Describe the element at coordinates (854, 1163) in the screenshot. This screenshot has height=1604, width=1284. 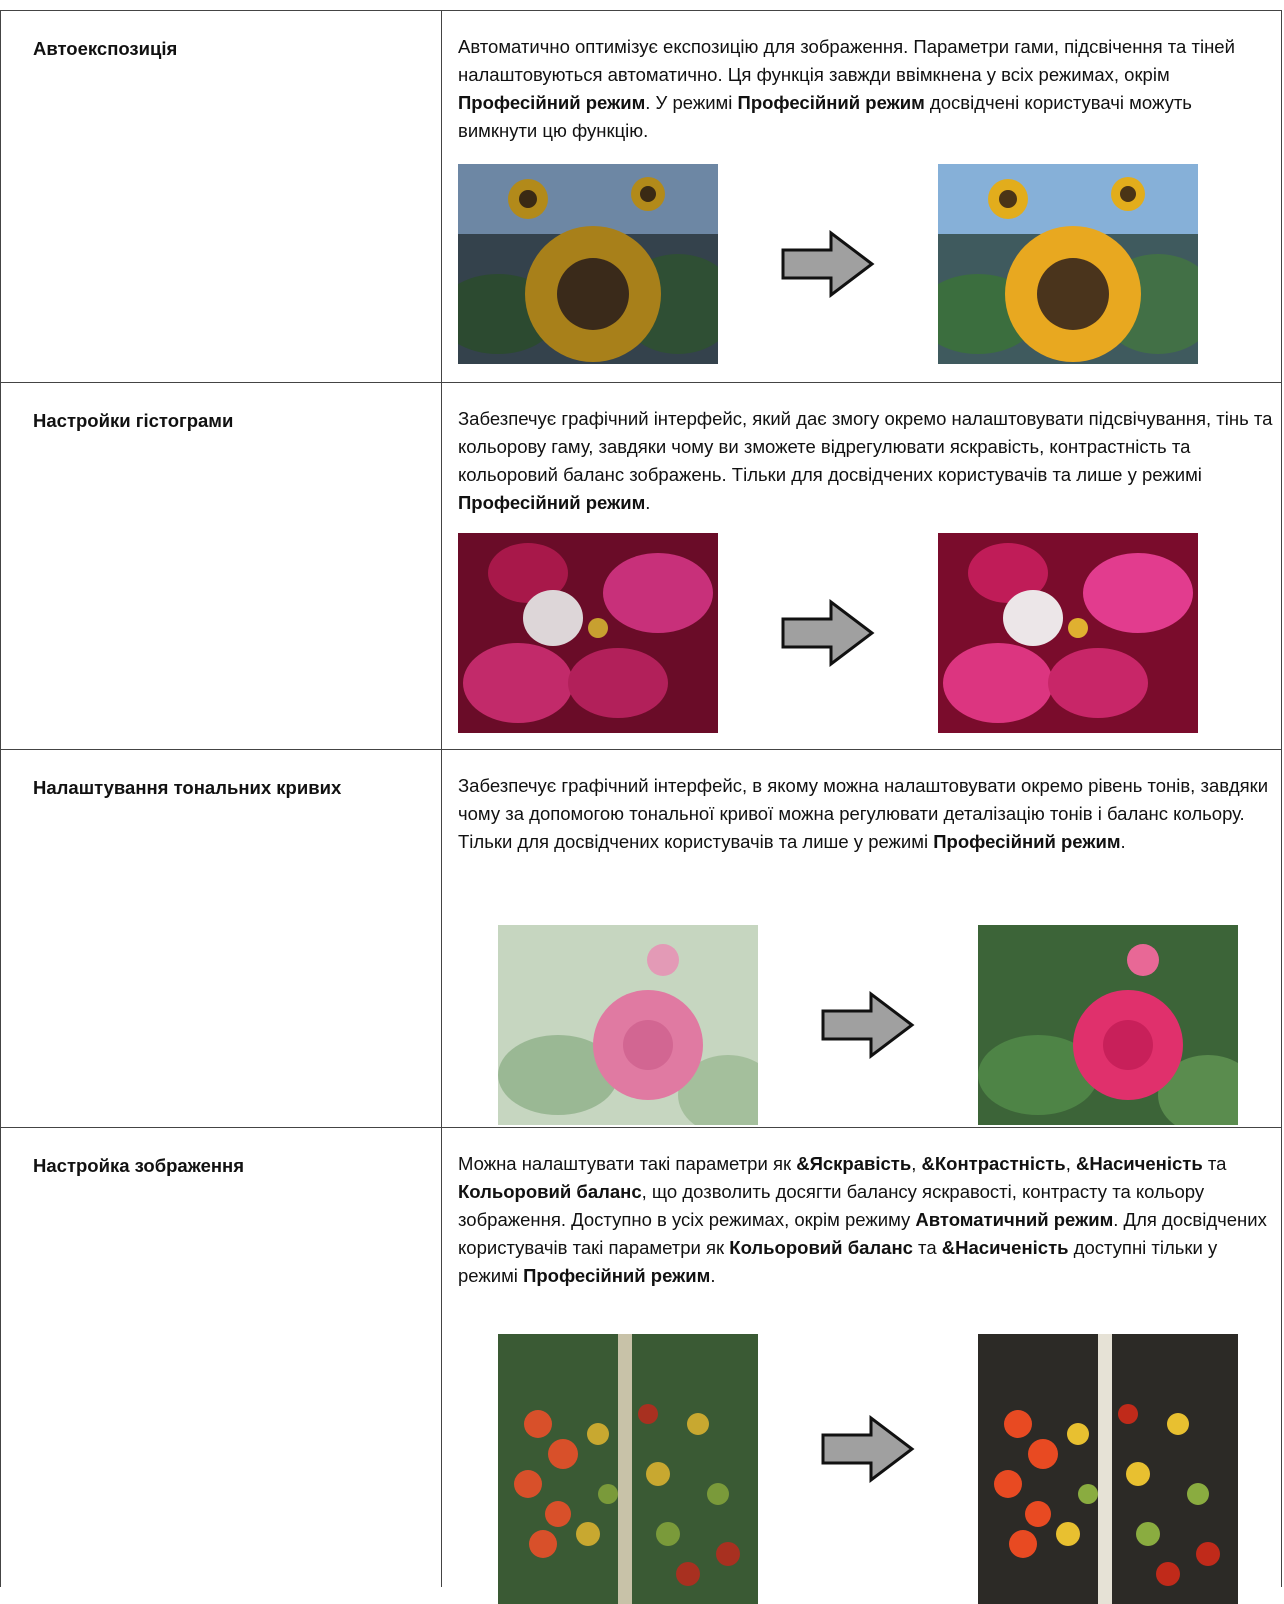
I see `bold-text: &Яскравість` at that location.